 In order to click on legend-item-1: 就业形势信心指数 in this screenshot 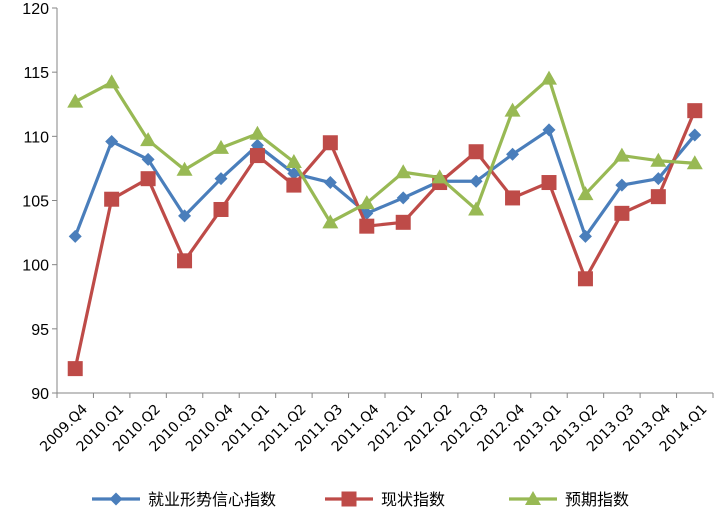, I will do `click(184, 499)`.